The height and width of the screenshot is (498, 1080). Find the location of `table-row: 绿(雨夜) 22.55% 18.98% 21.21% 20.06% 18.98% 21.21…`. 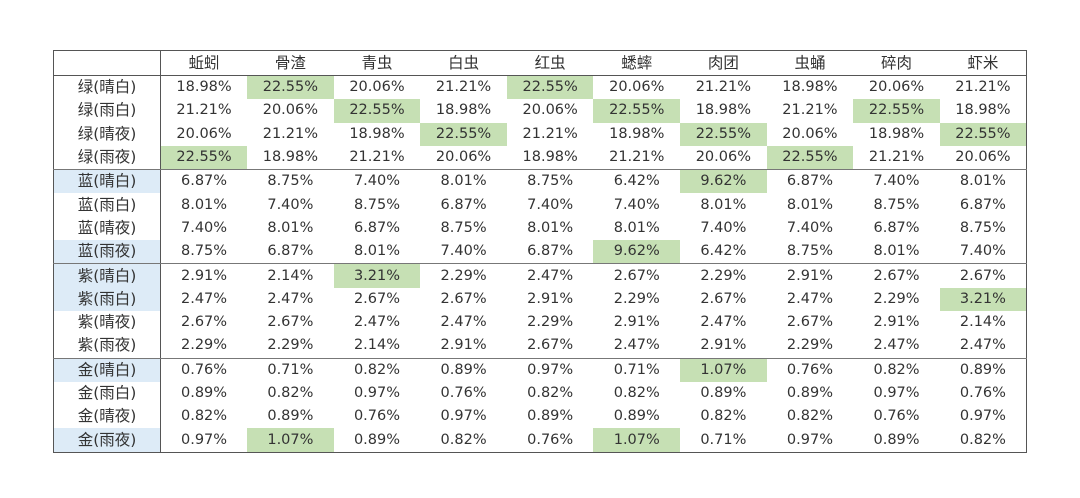

table-row: 绿(雨夜) 22.55% 18.98% 21.21% 20.06% 18.98% 21.21… is located at coordinates (540, 158).